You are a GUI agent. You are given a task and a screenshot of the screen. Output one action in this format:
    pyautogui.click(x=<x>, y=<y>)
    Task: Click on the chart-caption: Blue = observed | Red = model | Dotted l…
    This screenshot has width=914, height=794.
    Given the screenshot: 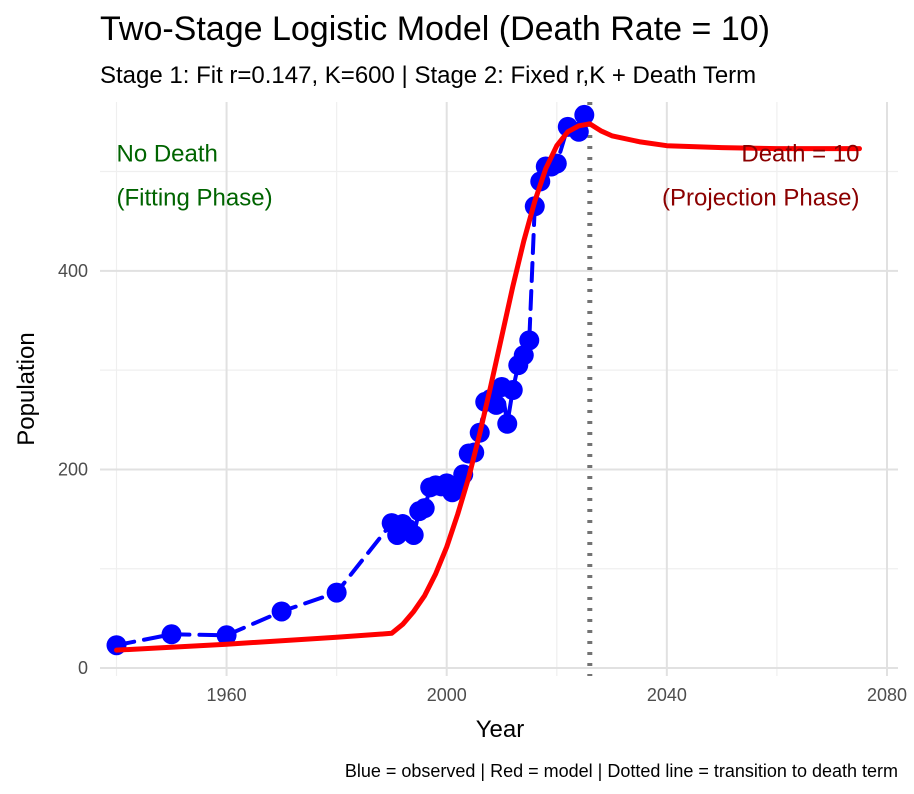 What is the action you would take?
    pyautogui.click(x=621, y=771)
    